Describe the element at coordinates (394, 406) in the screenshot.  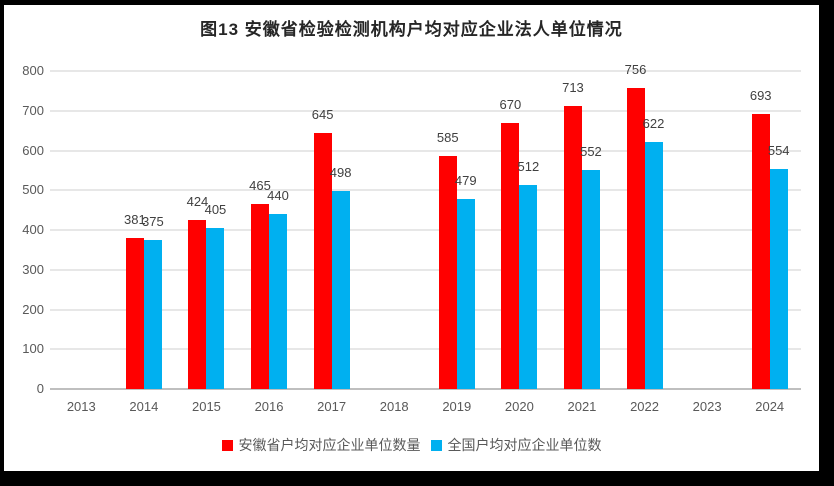
I see `x-axis-tick-label: 2018` at that location.